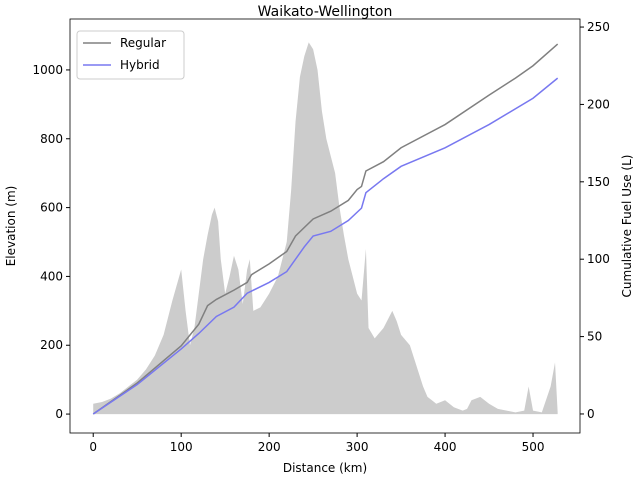 The image size is (640, 484). I want to click on x-tick-label: 0, so click(93, 447).